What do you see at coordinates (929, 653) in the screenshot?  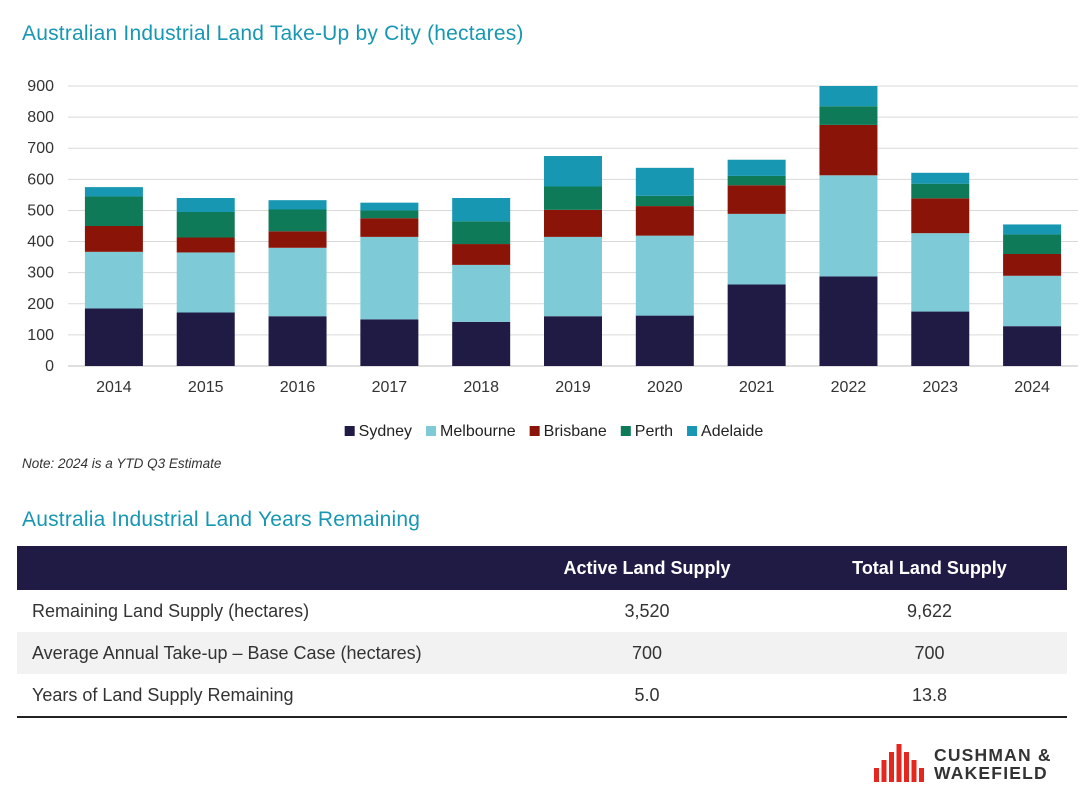 I see `total-supply-value: 700` at bounding box center [929, 653].